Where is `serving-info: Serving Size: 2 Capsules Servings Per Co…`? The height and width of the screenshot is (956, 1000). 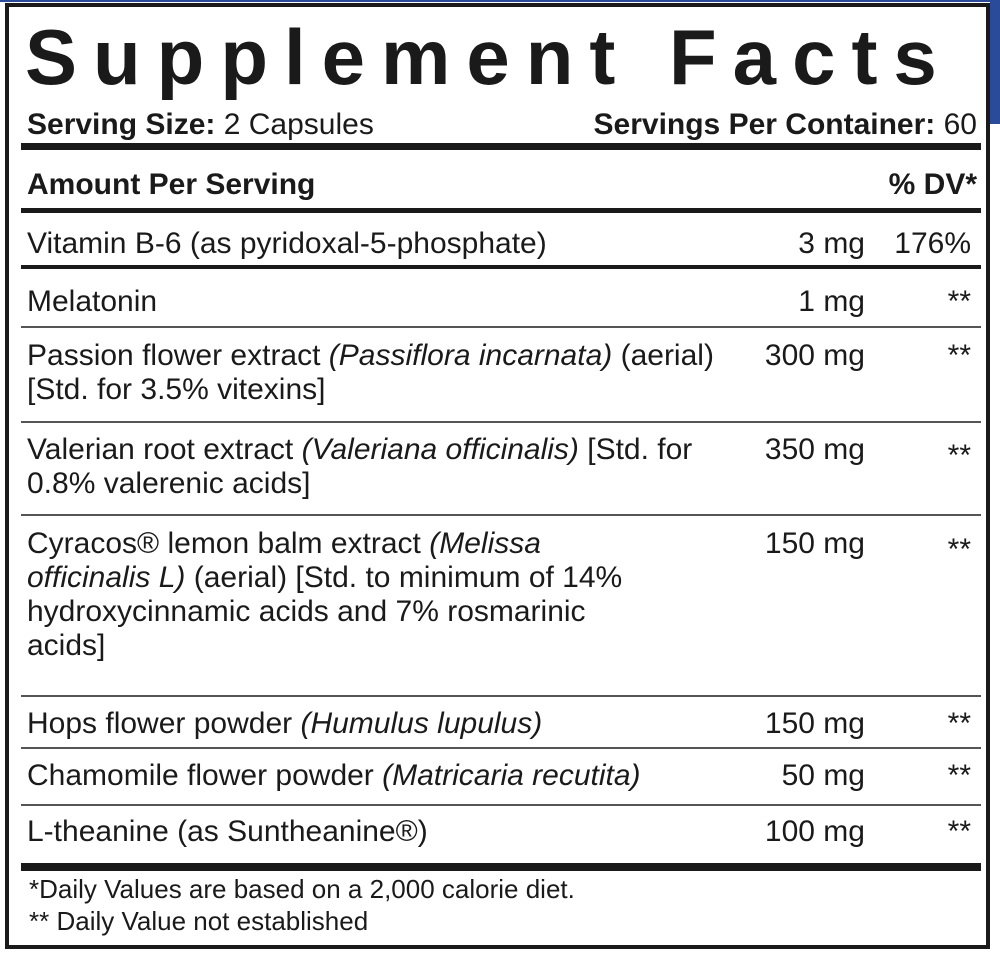 serving-info: Serving Size: 2 Capsules Servings Per Co… is located at coordinates (502, 125).